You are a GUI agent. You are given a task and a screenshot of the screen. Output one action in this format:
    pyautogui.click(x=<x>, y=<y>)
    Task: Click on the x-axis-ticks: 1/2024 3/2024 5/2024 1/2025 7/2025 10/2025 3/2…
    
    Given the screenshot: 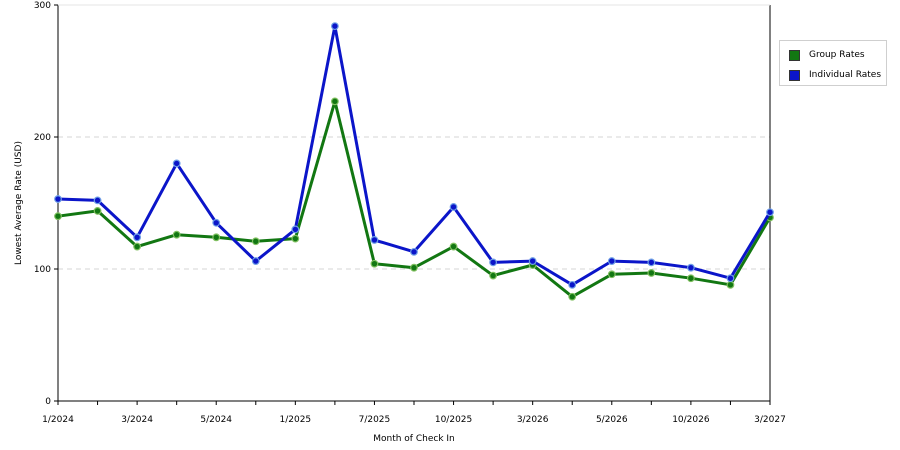 What is the action you would take?
    pyautogui.click(x=414, y=413)
    